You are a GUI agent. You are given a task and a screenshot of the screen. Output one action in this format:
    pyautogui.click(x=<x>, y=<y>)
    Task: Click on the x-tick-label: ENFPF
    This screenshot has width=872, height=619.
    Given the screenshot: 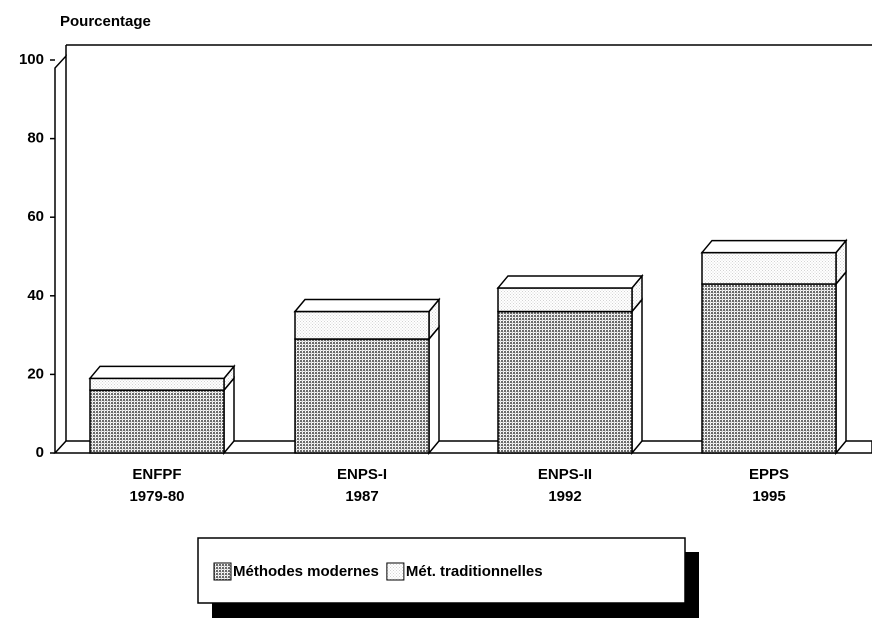 What is the action you would take?
    pyautogui.click(x=156, y=474)
    